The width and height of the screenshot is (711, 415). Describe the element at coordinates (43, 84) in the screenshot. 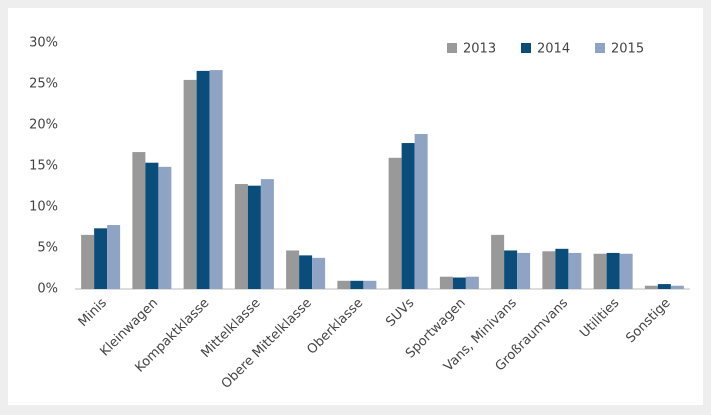

I see `y-tick-label: 25%` at that location.